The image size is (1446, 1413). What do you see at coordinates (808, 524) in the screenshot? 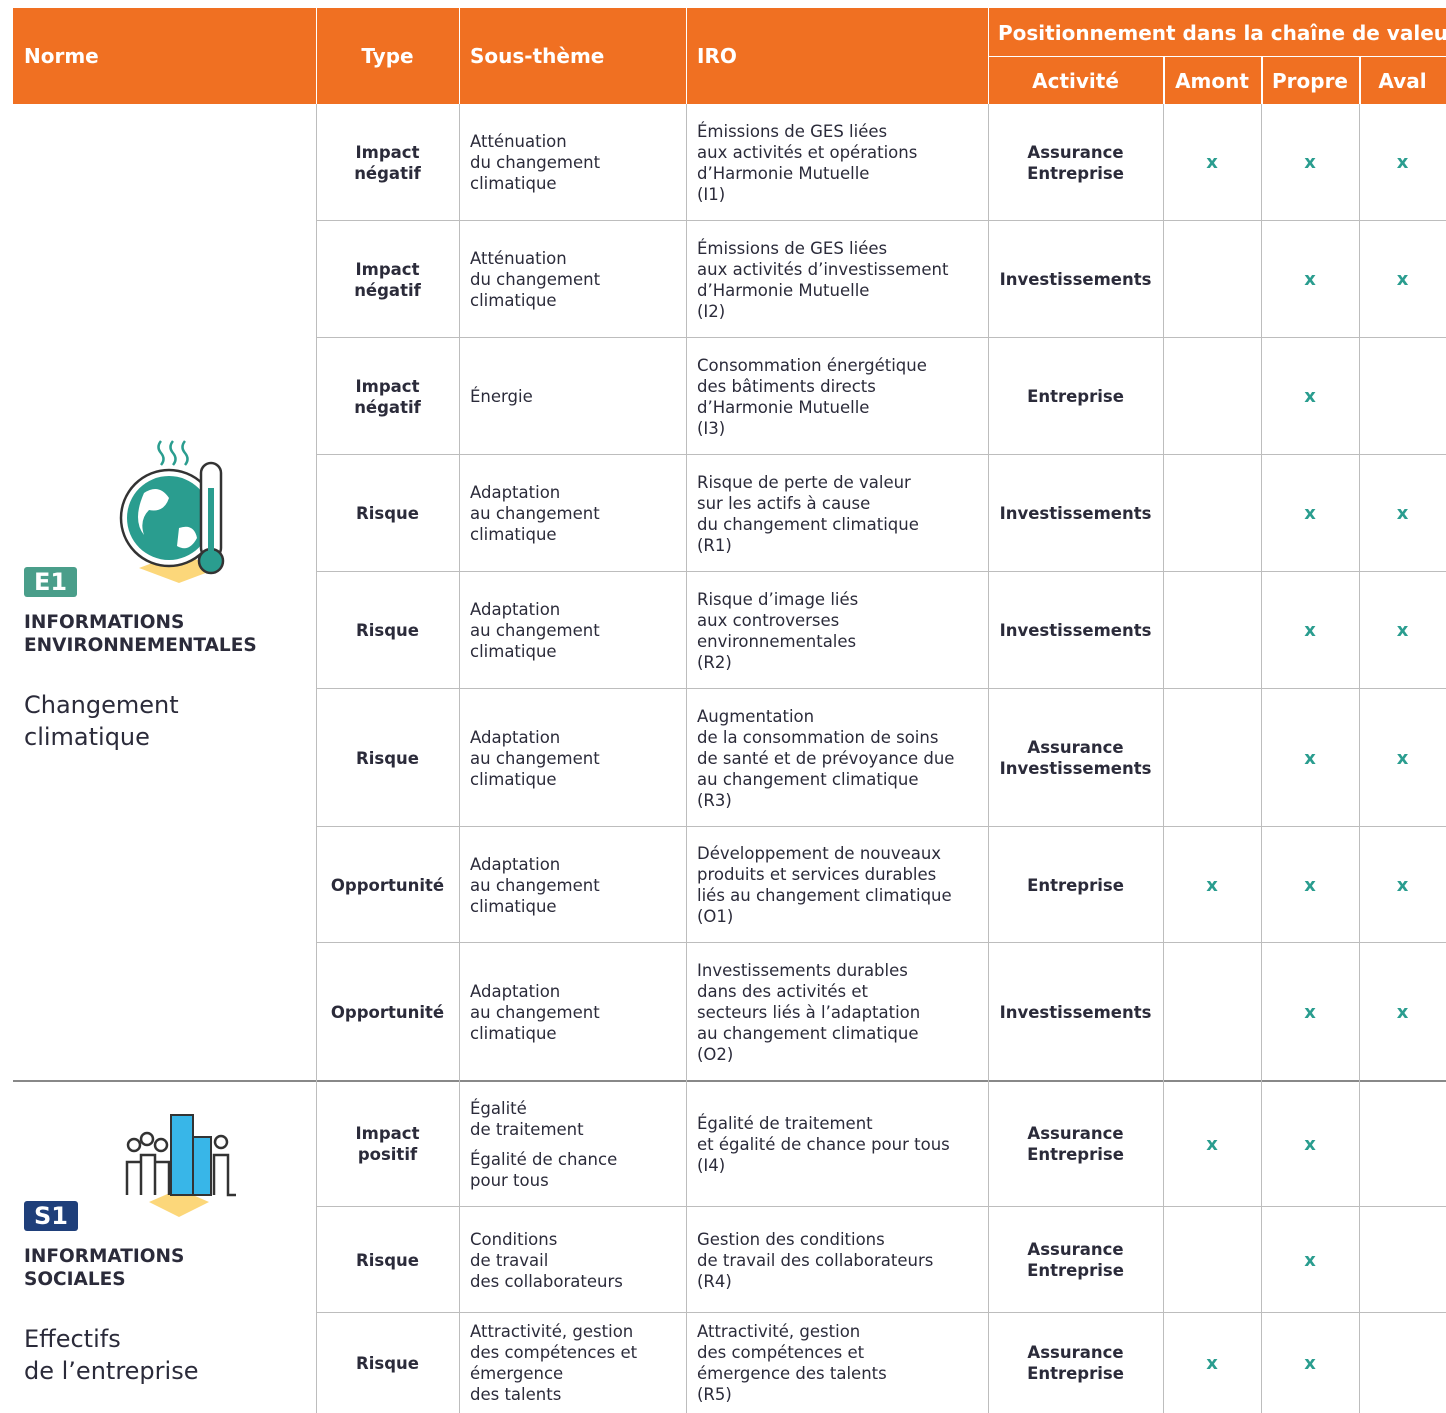
I see `iro-line: du changement climatique` at bounding box center [808, 524].